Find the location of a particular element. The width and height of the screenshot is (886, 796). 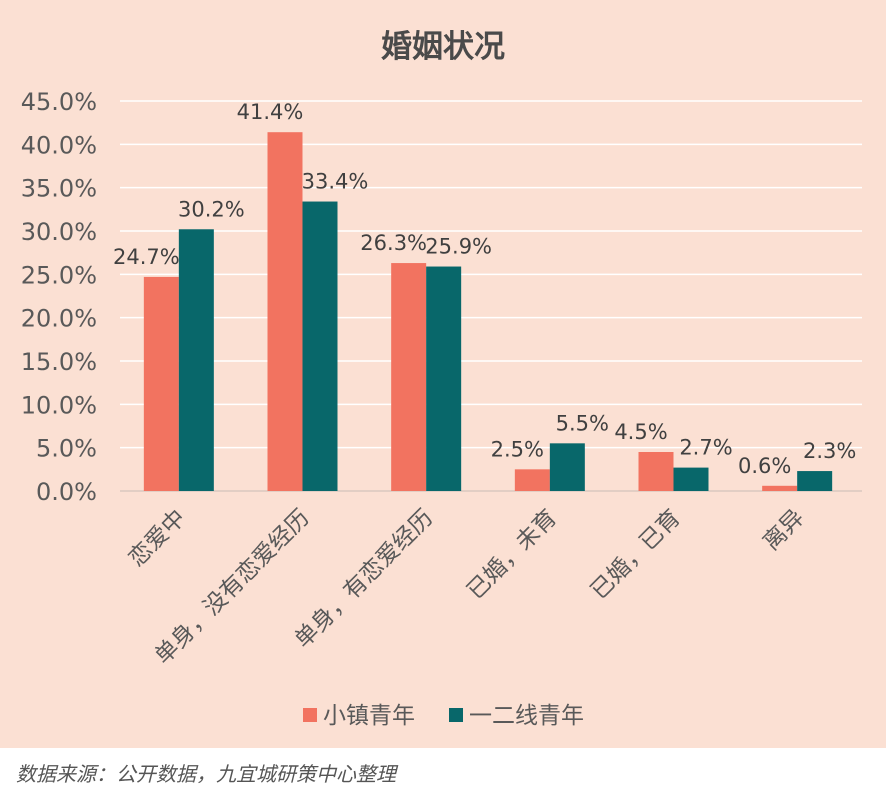

data-label: 26.3% is located at coordinates (393, 243).